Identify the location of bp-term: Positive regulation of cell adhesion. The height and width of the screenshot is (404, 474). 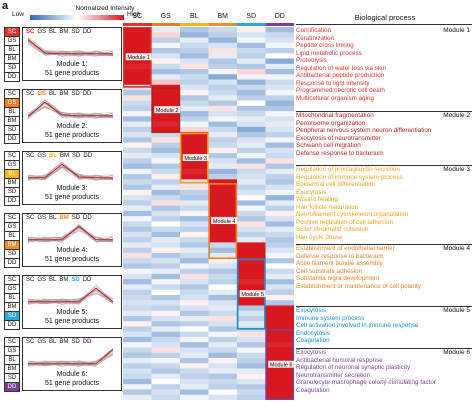
(344, 222).